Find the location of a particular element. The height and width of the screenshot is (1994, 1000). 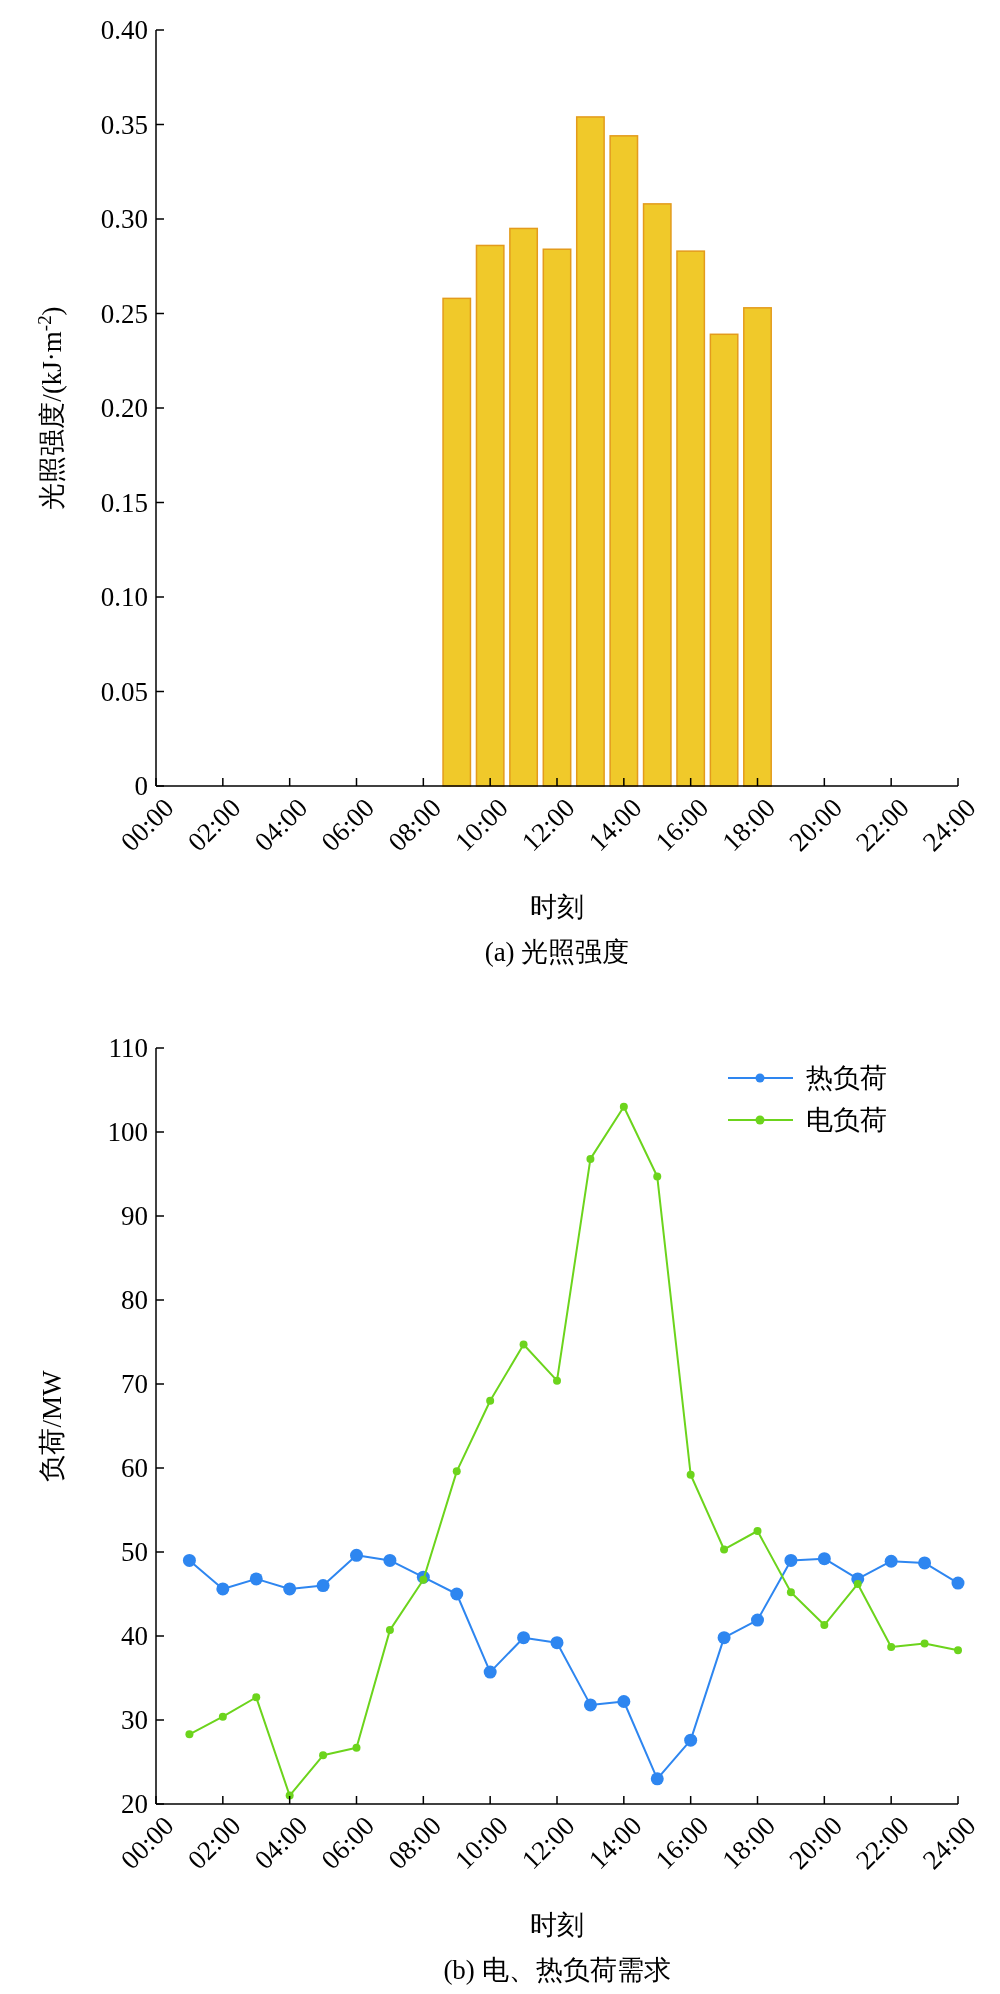

y-axis-title: 负荷/MW is located at coordinates (52, 1425).